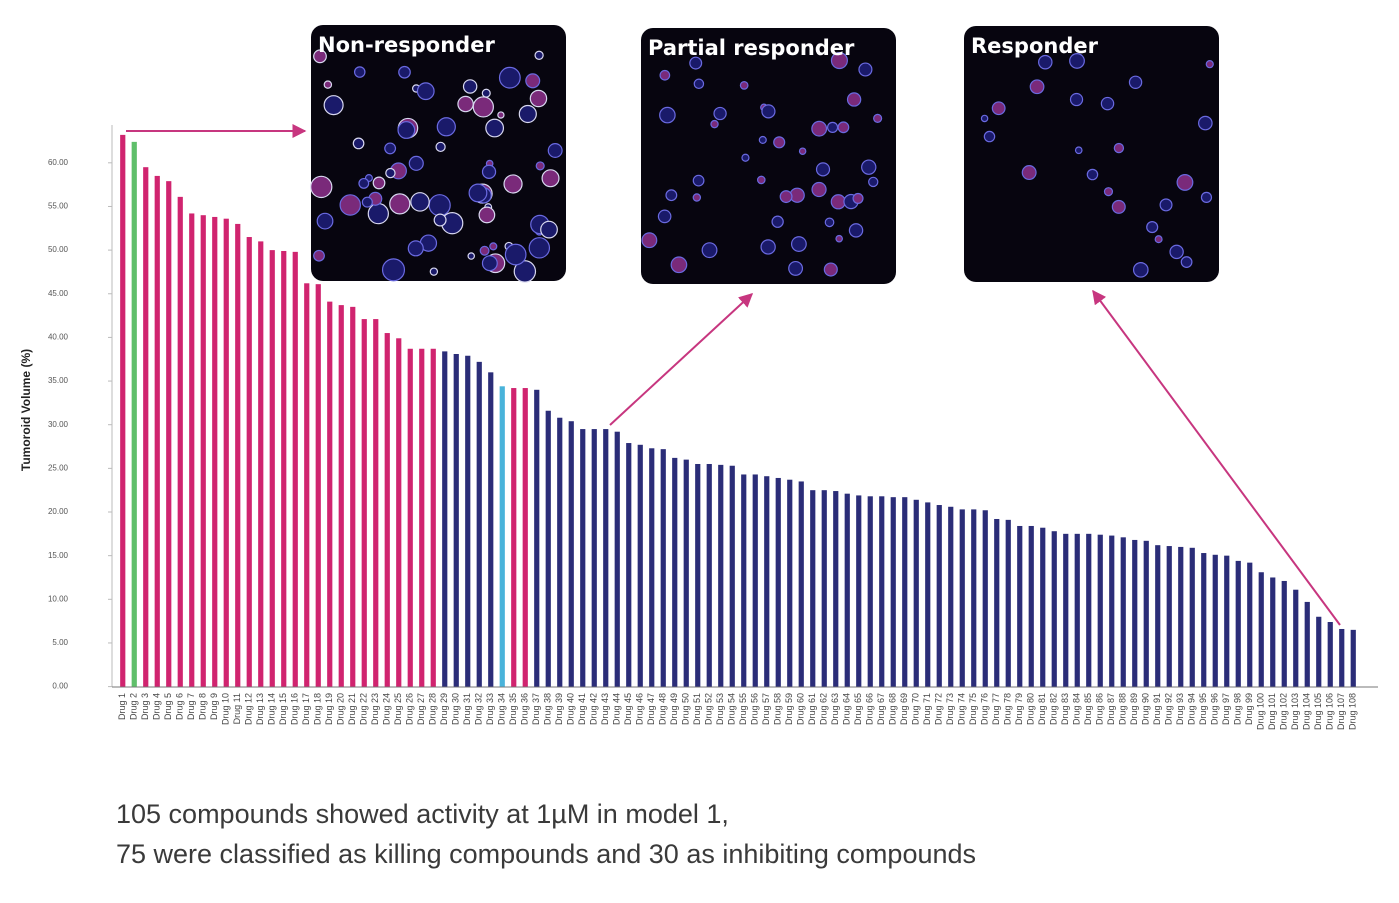 The height and width of the screenshot is (903, 1399). Describe the element at coordinates (743, 709) in the screenshot. I see `x-tick-label: Drug 55` at that location.